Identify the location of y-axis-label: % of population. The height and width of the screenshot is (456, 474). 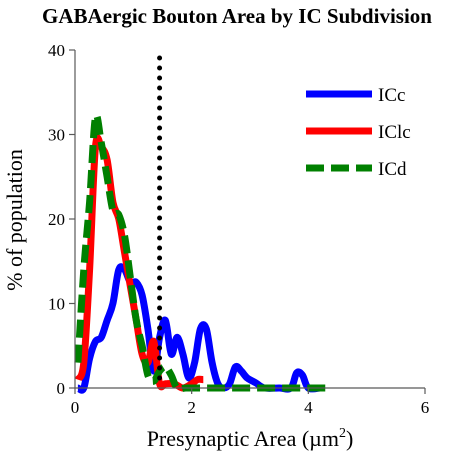
(14, 220).